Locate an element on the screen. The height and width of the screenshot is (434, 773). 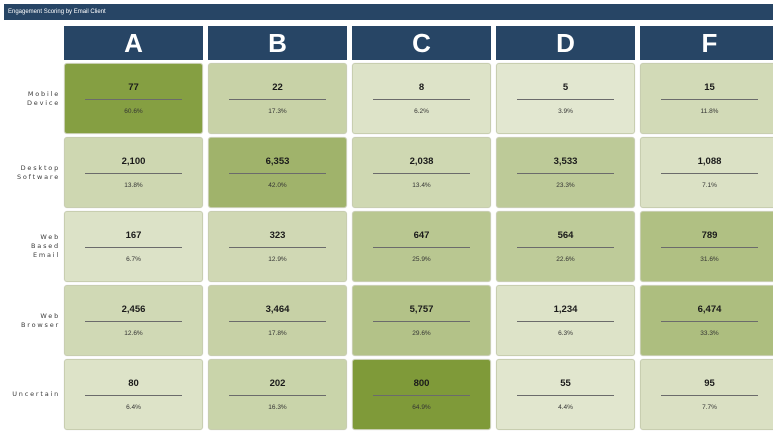
row-label-5: Uncertain is located at coordinates (36, 394).